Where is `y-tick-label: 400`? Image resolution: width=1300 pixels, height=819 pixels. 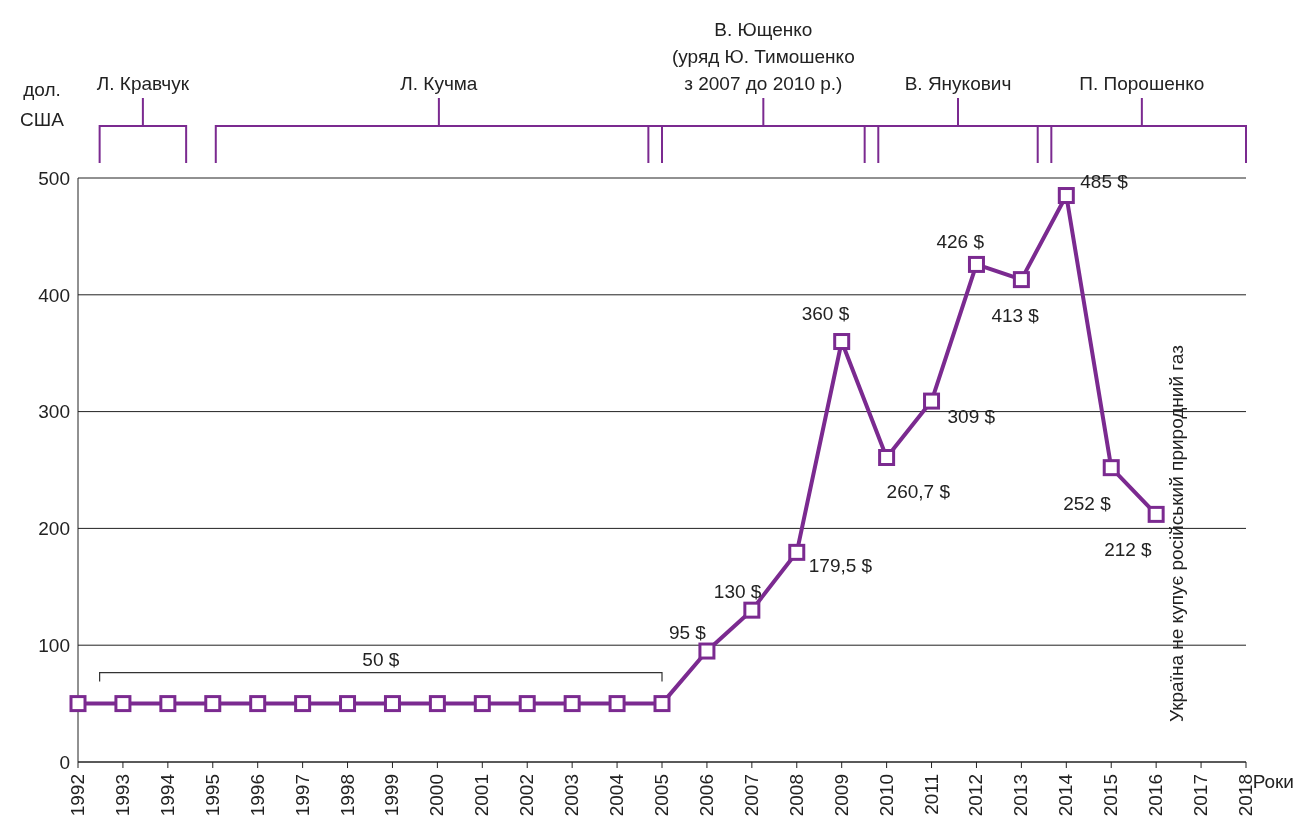
y-tick-label: 400 is located at coordinates (54, 295).